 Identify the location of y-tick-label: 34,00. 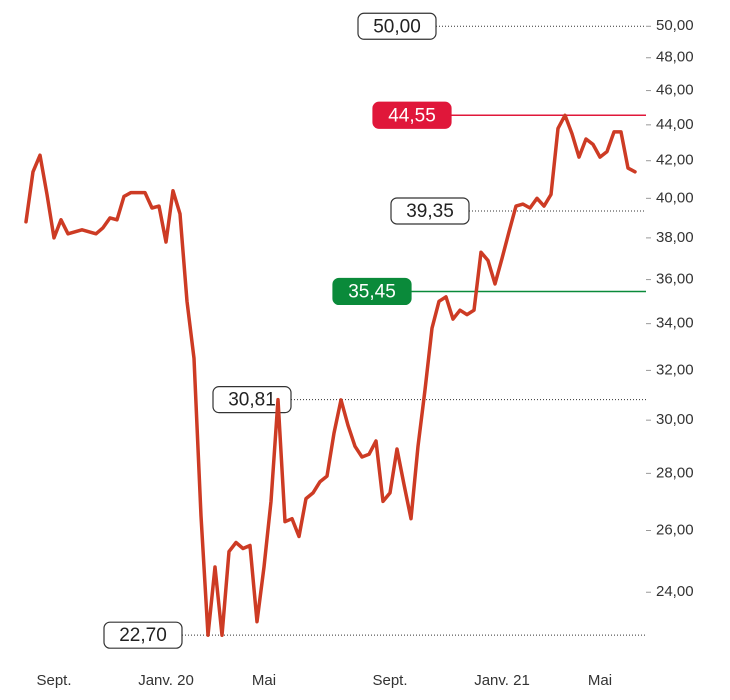
(675, 323).